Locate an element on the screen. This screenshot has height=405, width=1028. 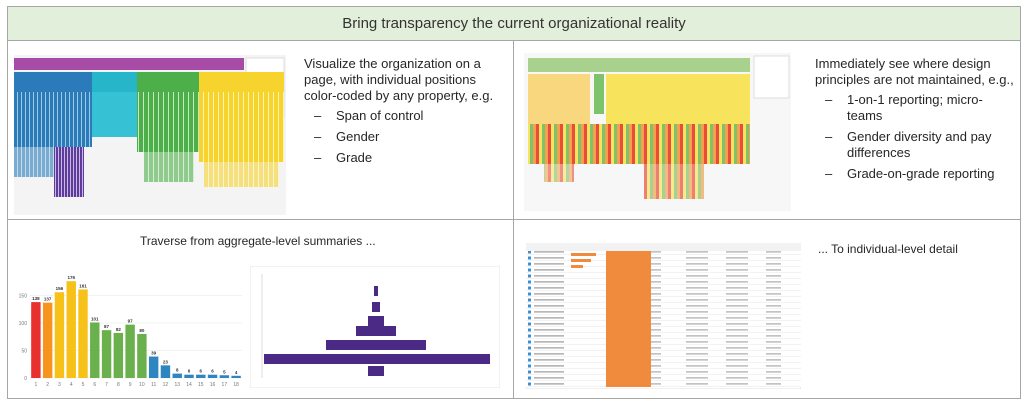
y-tick-label: 0 is located at coordinates (25, 379).